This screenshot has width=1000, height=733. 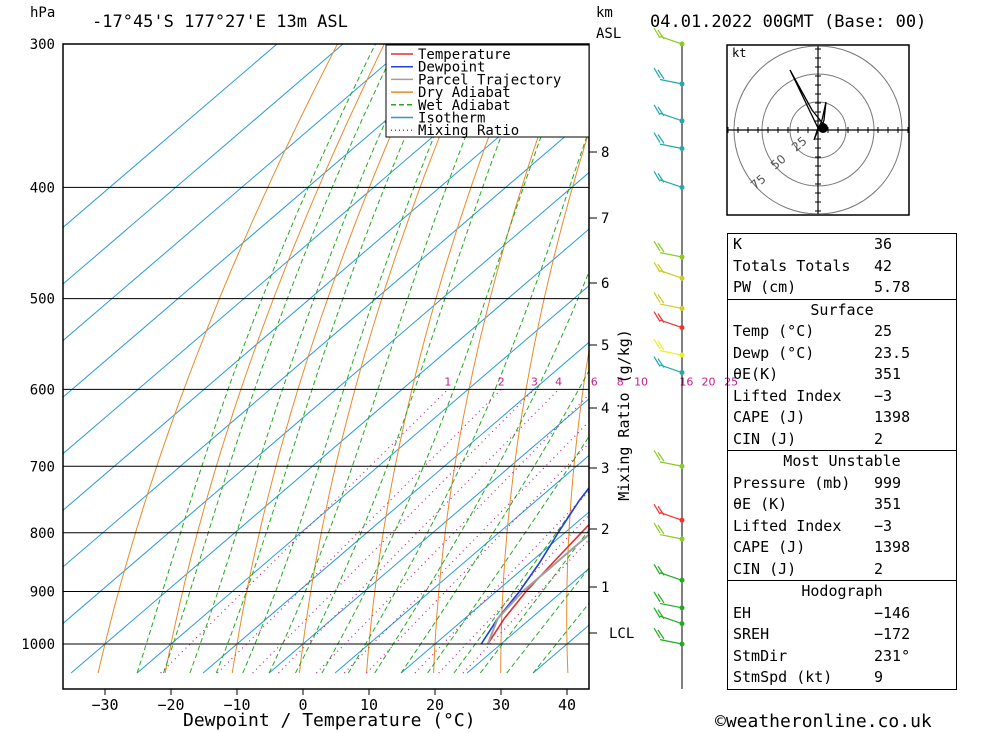 I want to click on most-unstable-title: Most Unstable, so click(x=842, y=461).